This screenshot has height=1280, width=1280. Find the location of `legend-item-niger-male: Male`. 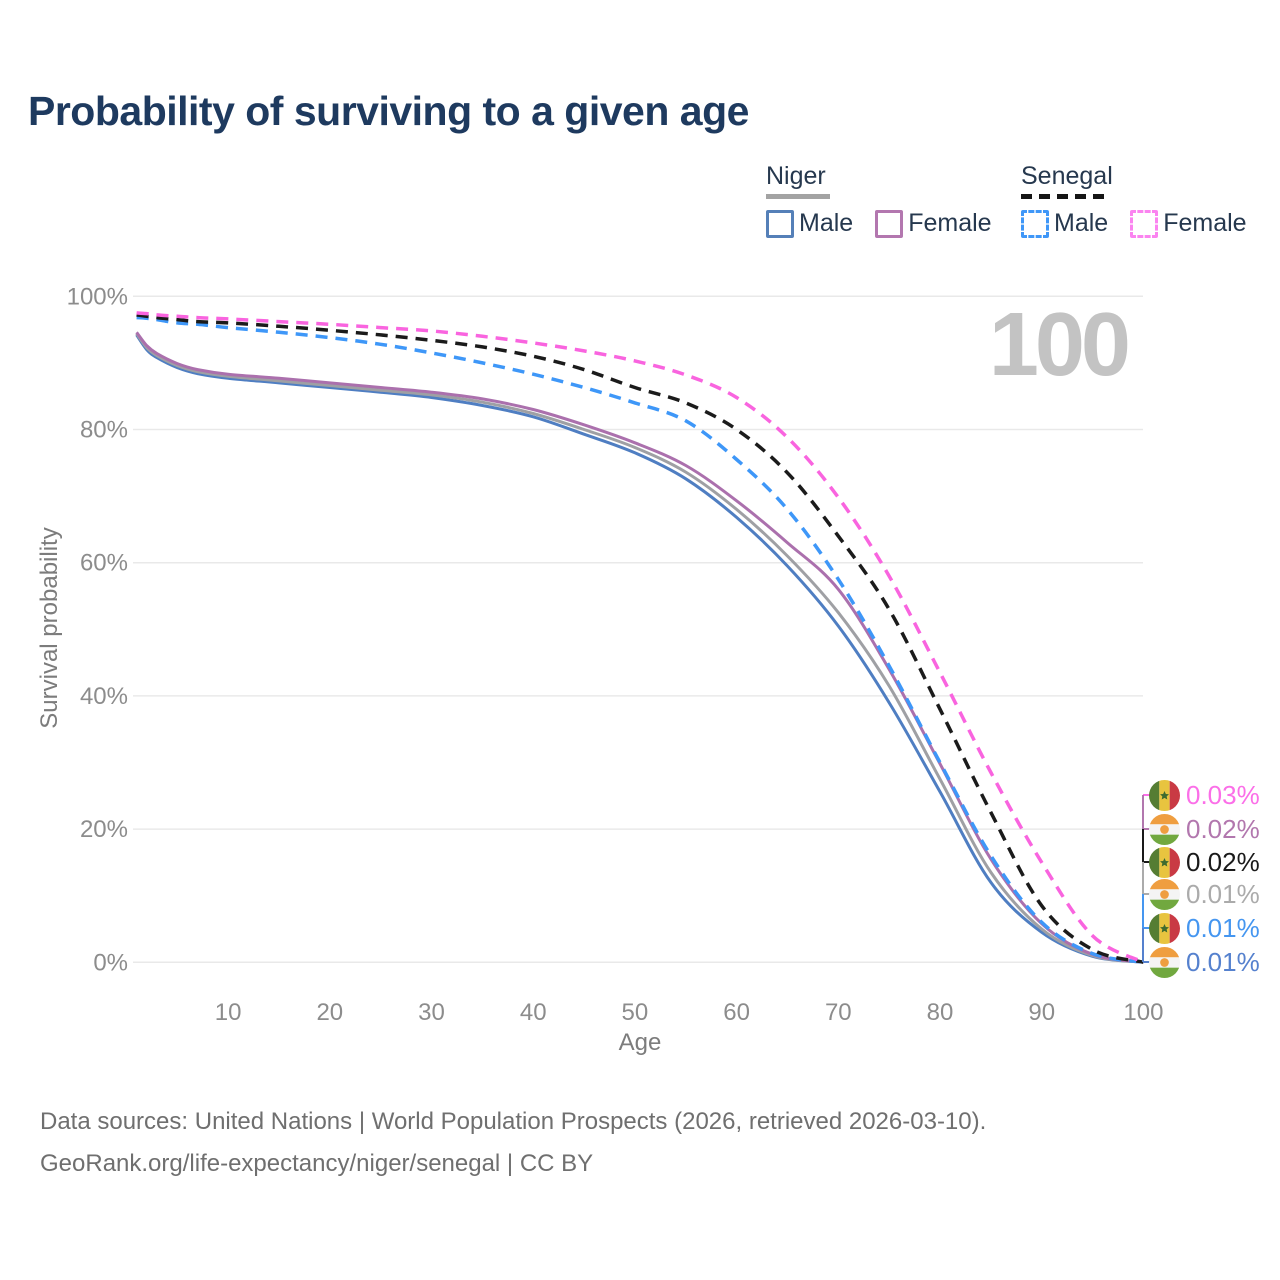

legend-item-niger-male: Male is located at coordinates (809, 223).